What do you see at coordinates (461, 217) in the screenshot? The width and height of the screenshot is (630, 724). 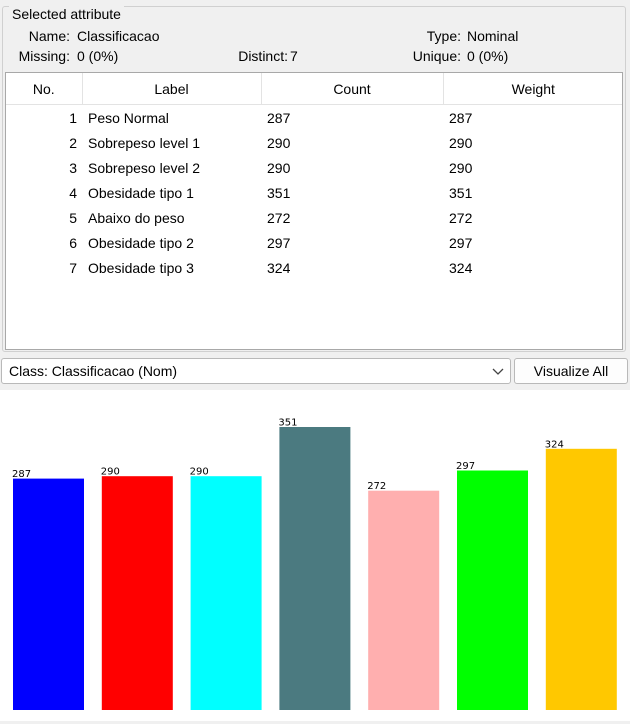 I see `row-weight: 272` at bounding box center [461, 217].